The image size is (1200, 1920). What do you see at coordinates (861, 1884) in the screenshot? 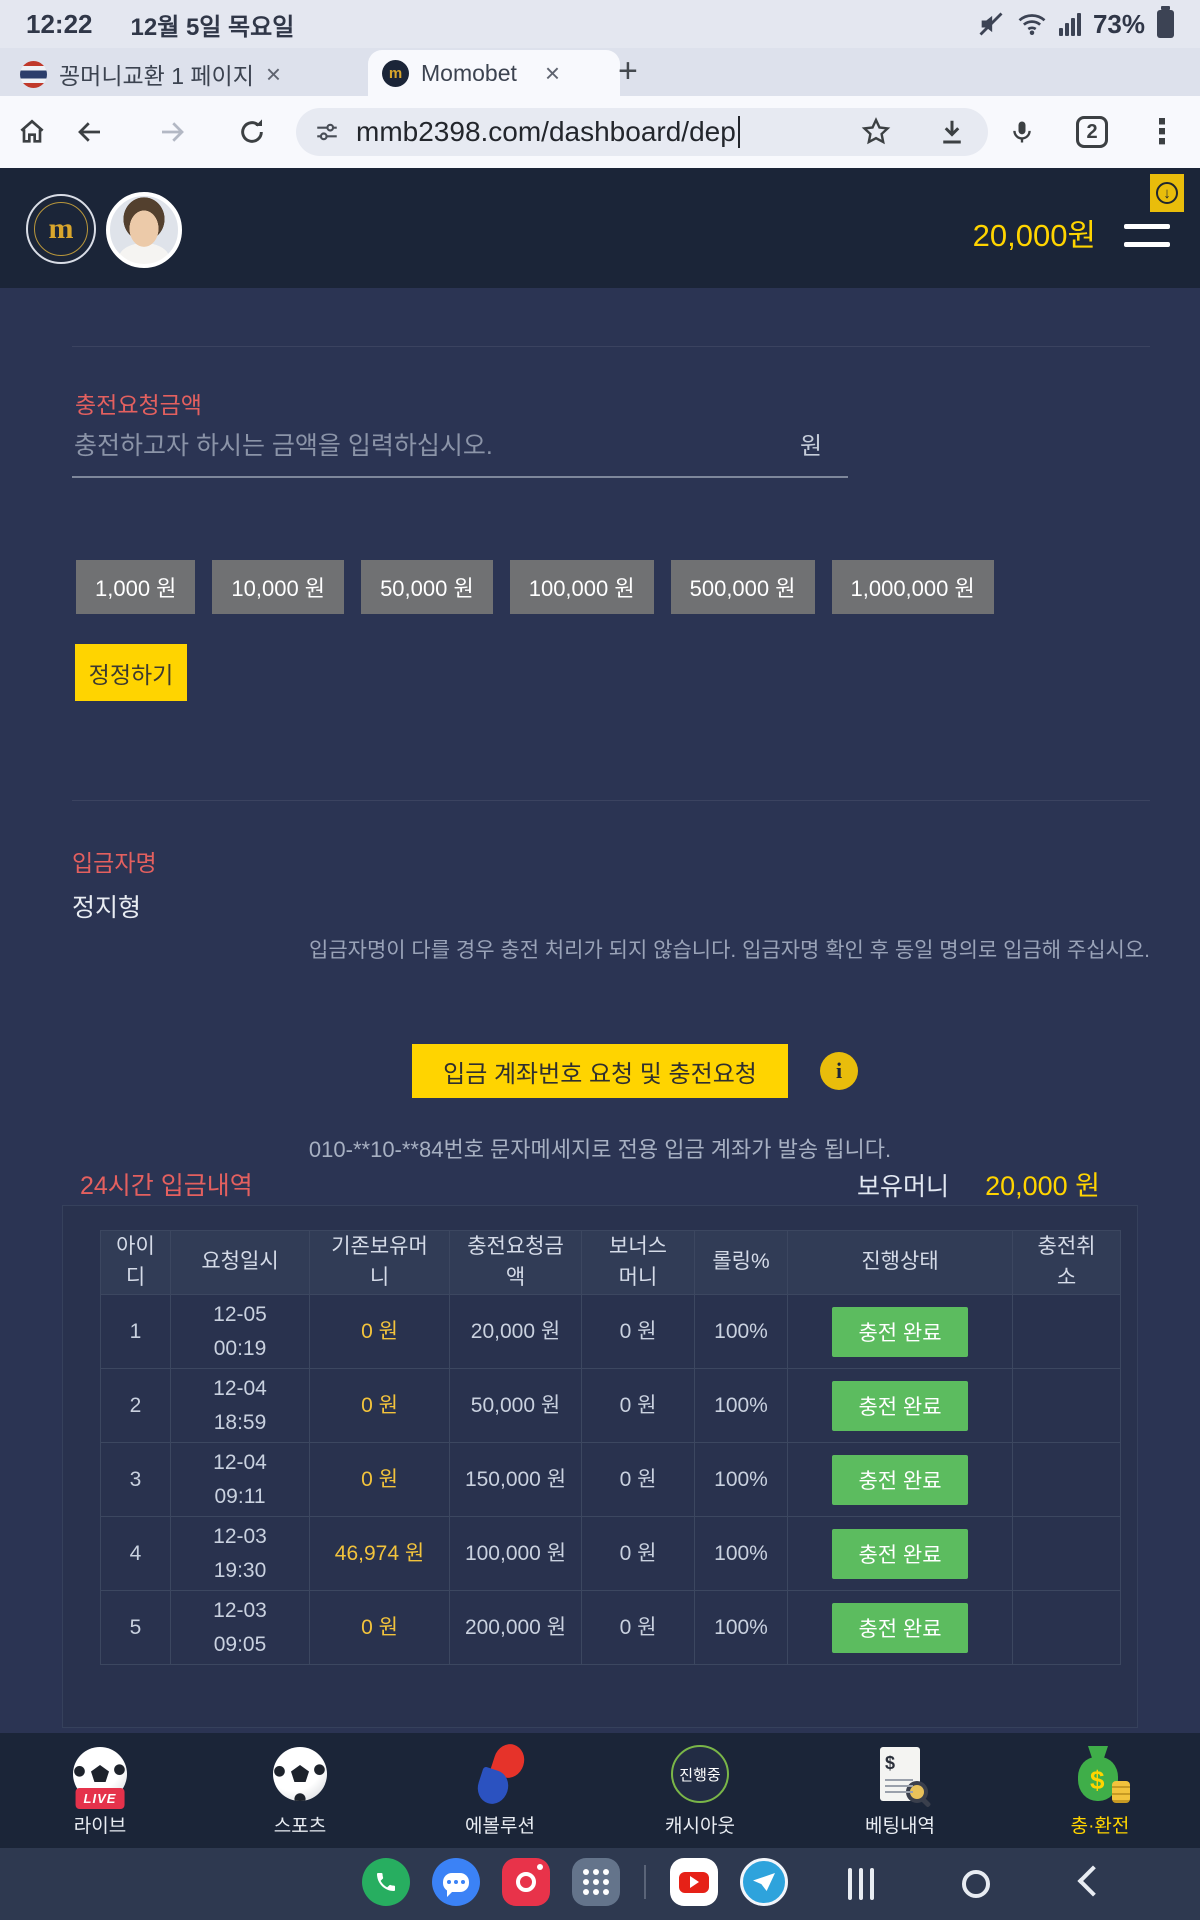
I see `recents-key` at bounding box center [861, 1884].